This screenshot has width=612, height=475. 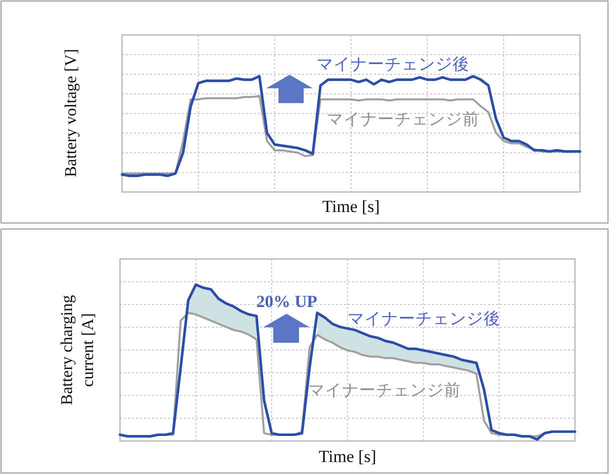 I want to click on y-axis-title: Battery charging current [A], so click(x=77, y=350).